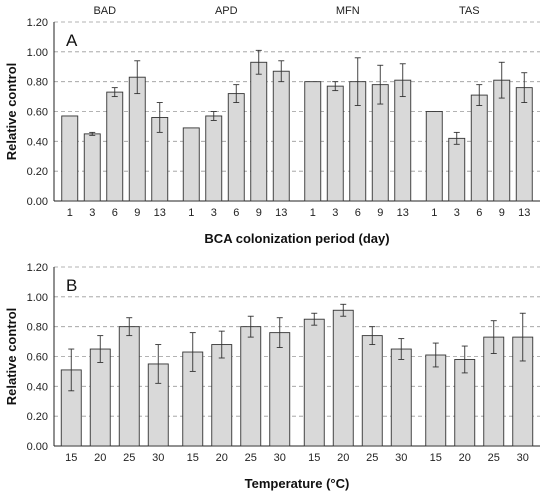 This screenshot has height=493, width=550. Describe the element at coordinates (72, 40) in the screenshot. I see `panel-a-letter: A` at that location.